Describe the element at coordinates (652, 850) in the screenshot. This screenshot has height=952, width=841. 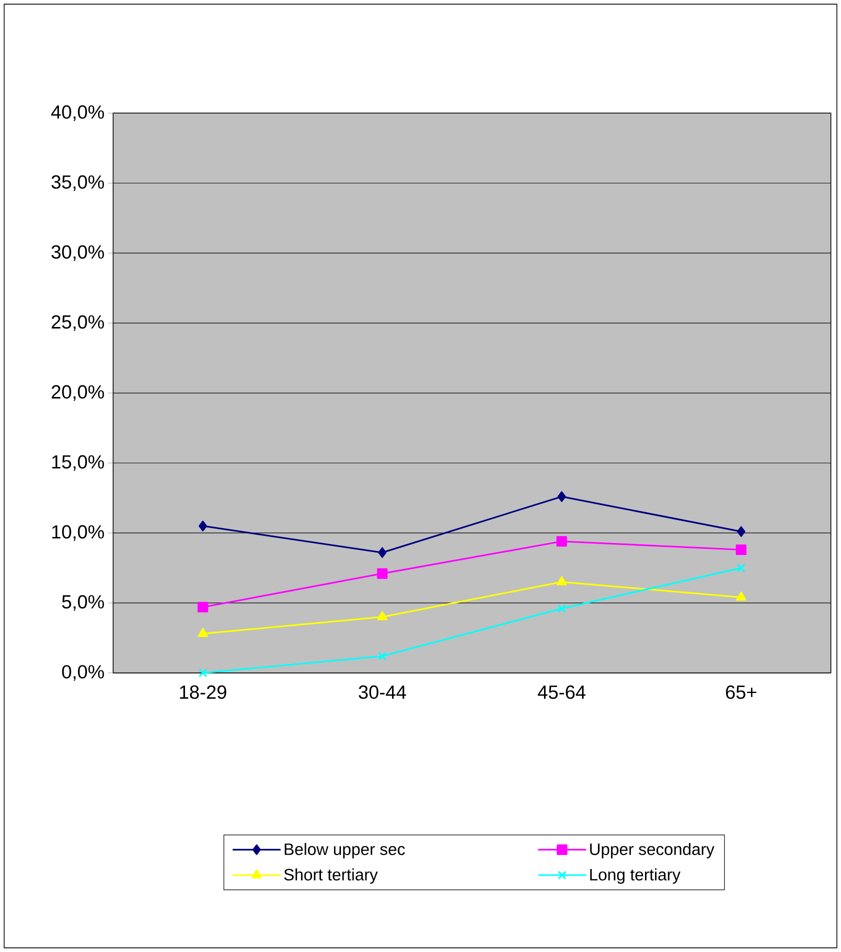
I see `legend-label: Upper secondary` at that location.